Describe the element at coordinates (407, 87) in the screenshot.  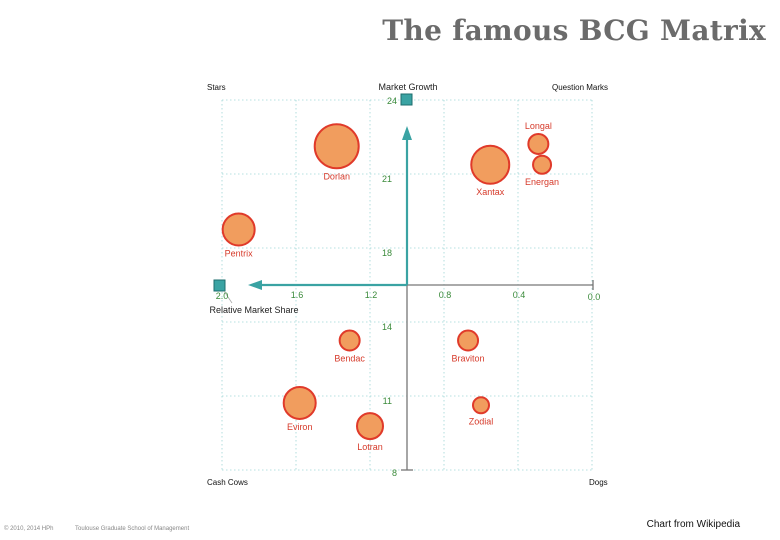
I see `y-axis-title: Market Growth` at that location.